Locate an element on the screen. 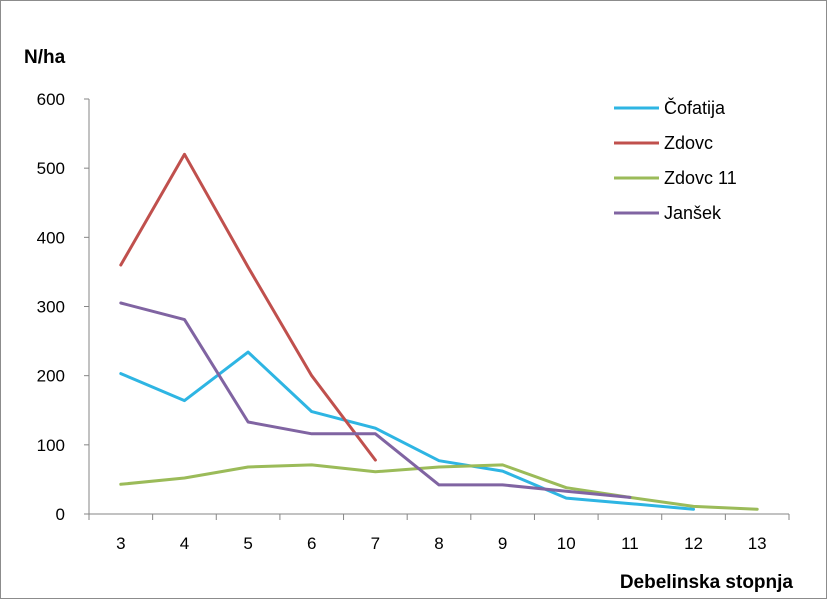  legend-label: Zdovc 11 is located at coordinates (700, 178).